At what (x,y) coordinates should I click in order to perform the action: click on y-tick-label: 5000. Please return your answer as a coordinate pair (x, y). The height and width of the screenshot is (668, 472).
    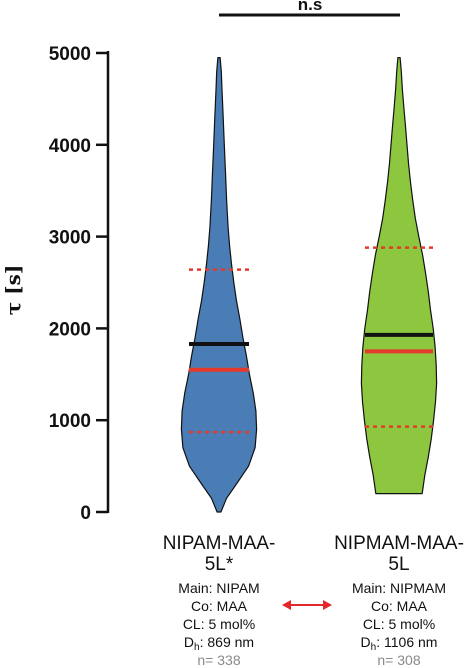
    Looking at the image, I should click on (70, 54).